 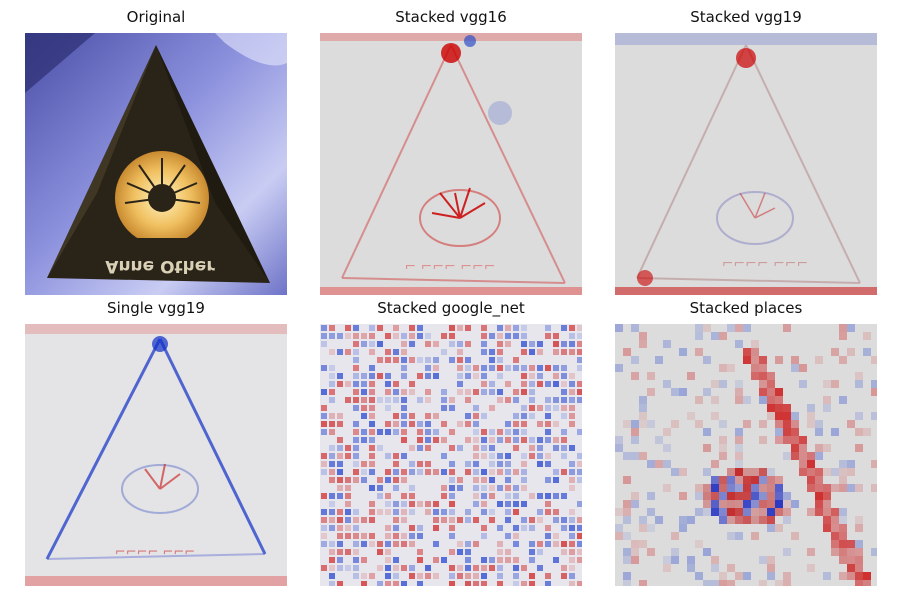 What do you see at coordinates (451, 164) in the screenshot?
I see `heatmap-stacked-vgg16: ⌐ ⌐⌐⌐ ⌐⌐⌐` at bounding box center [451, 164].